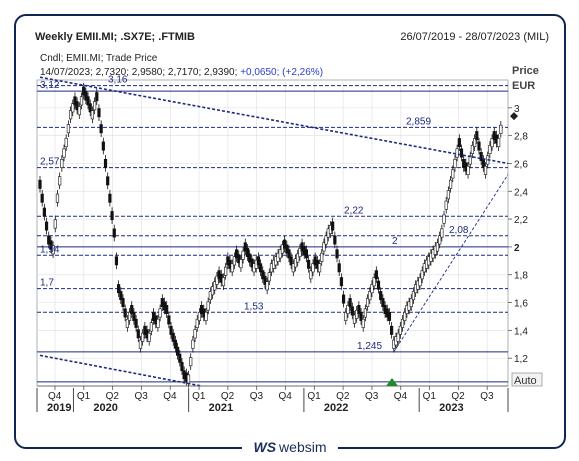 This screenshot has height=461, width=579. What do you see at coordinates (521, 331) in the screenshot?
I see `y-tick-label: 1,4` at bounding box center [521, 331].